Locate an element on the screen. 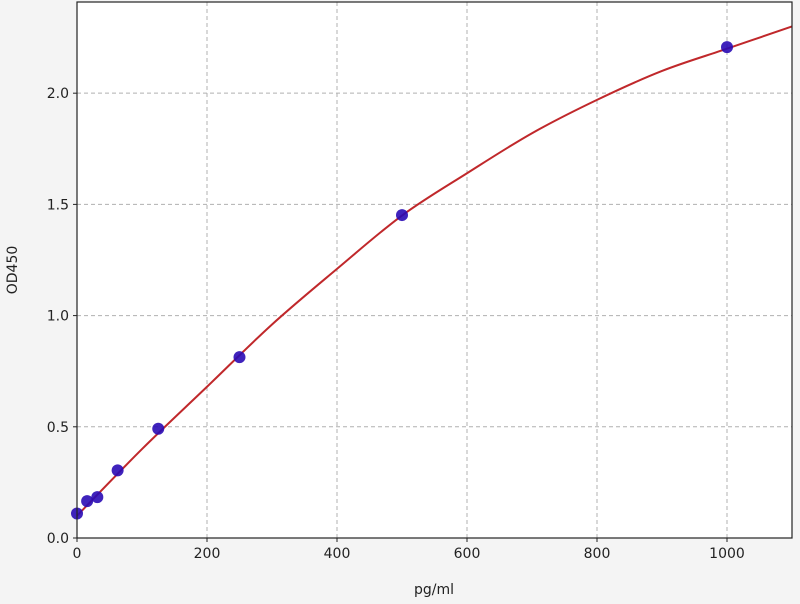  x-tick-label: 600 is located at coordinates (467, 554).